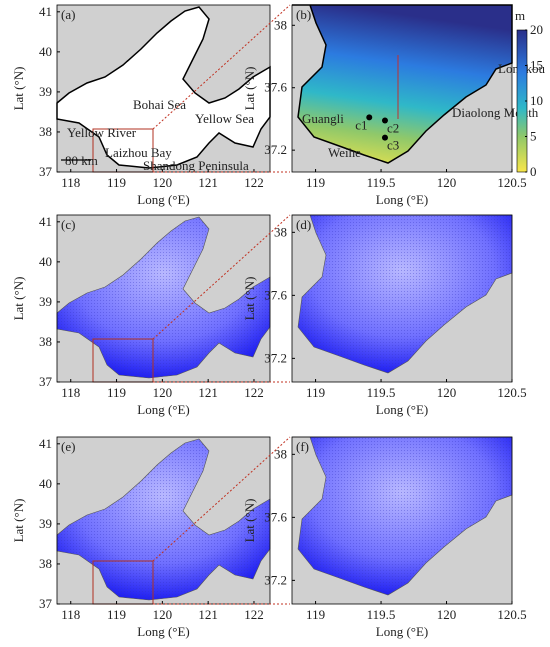  I want to click on colorbar-tick-label: 15, so click(536, 65).